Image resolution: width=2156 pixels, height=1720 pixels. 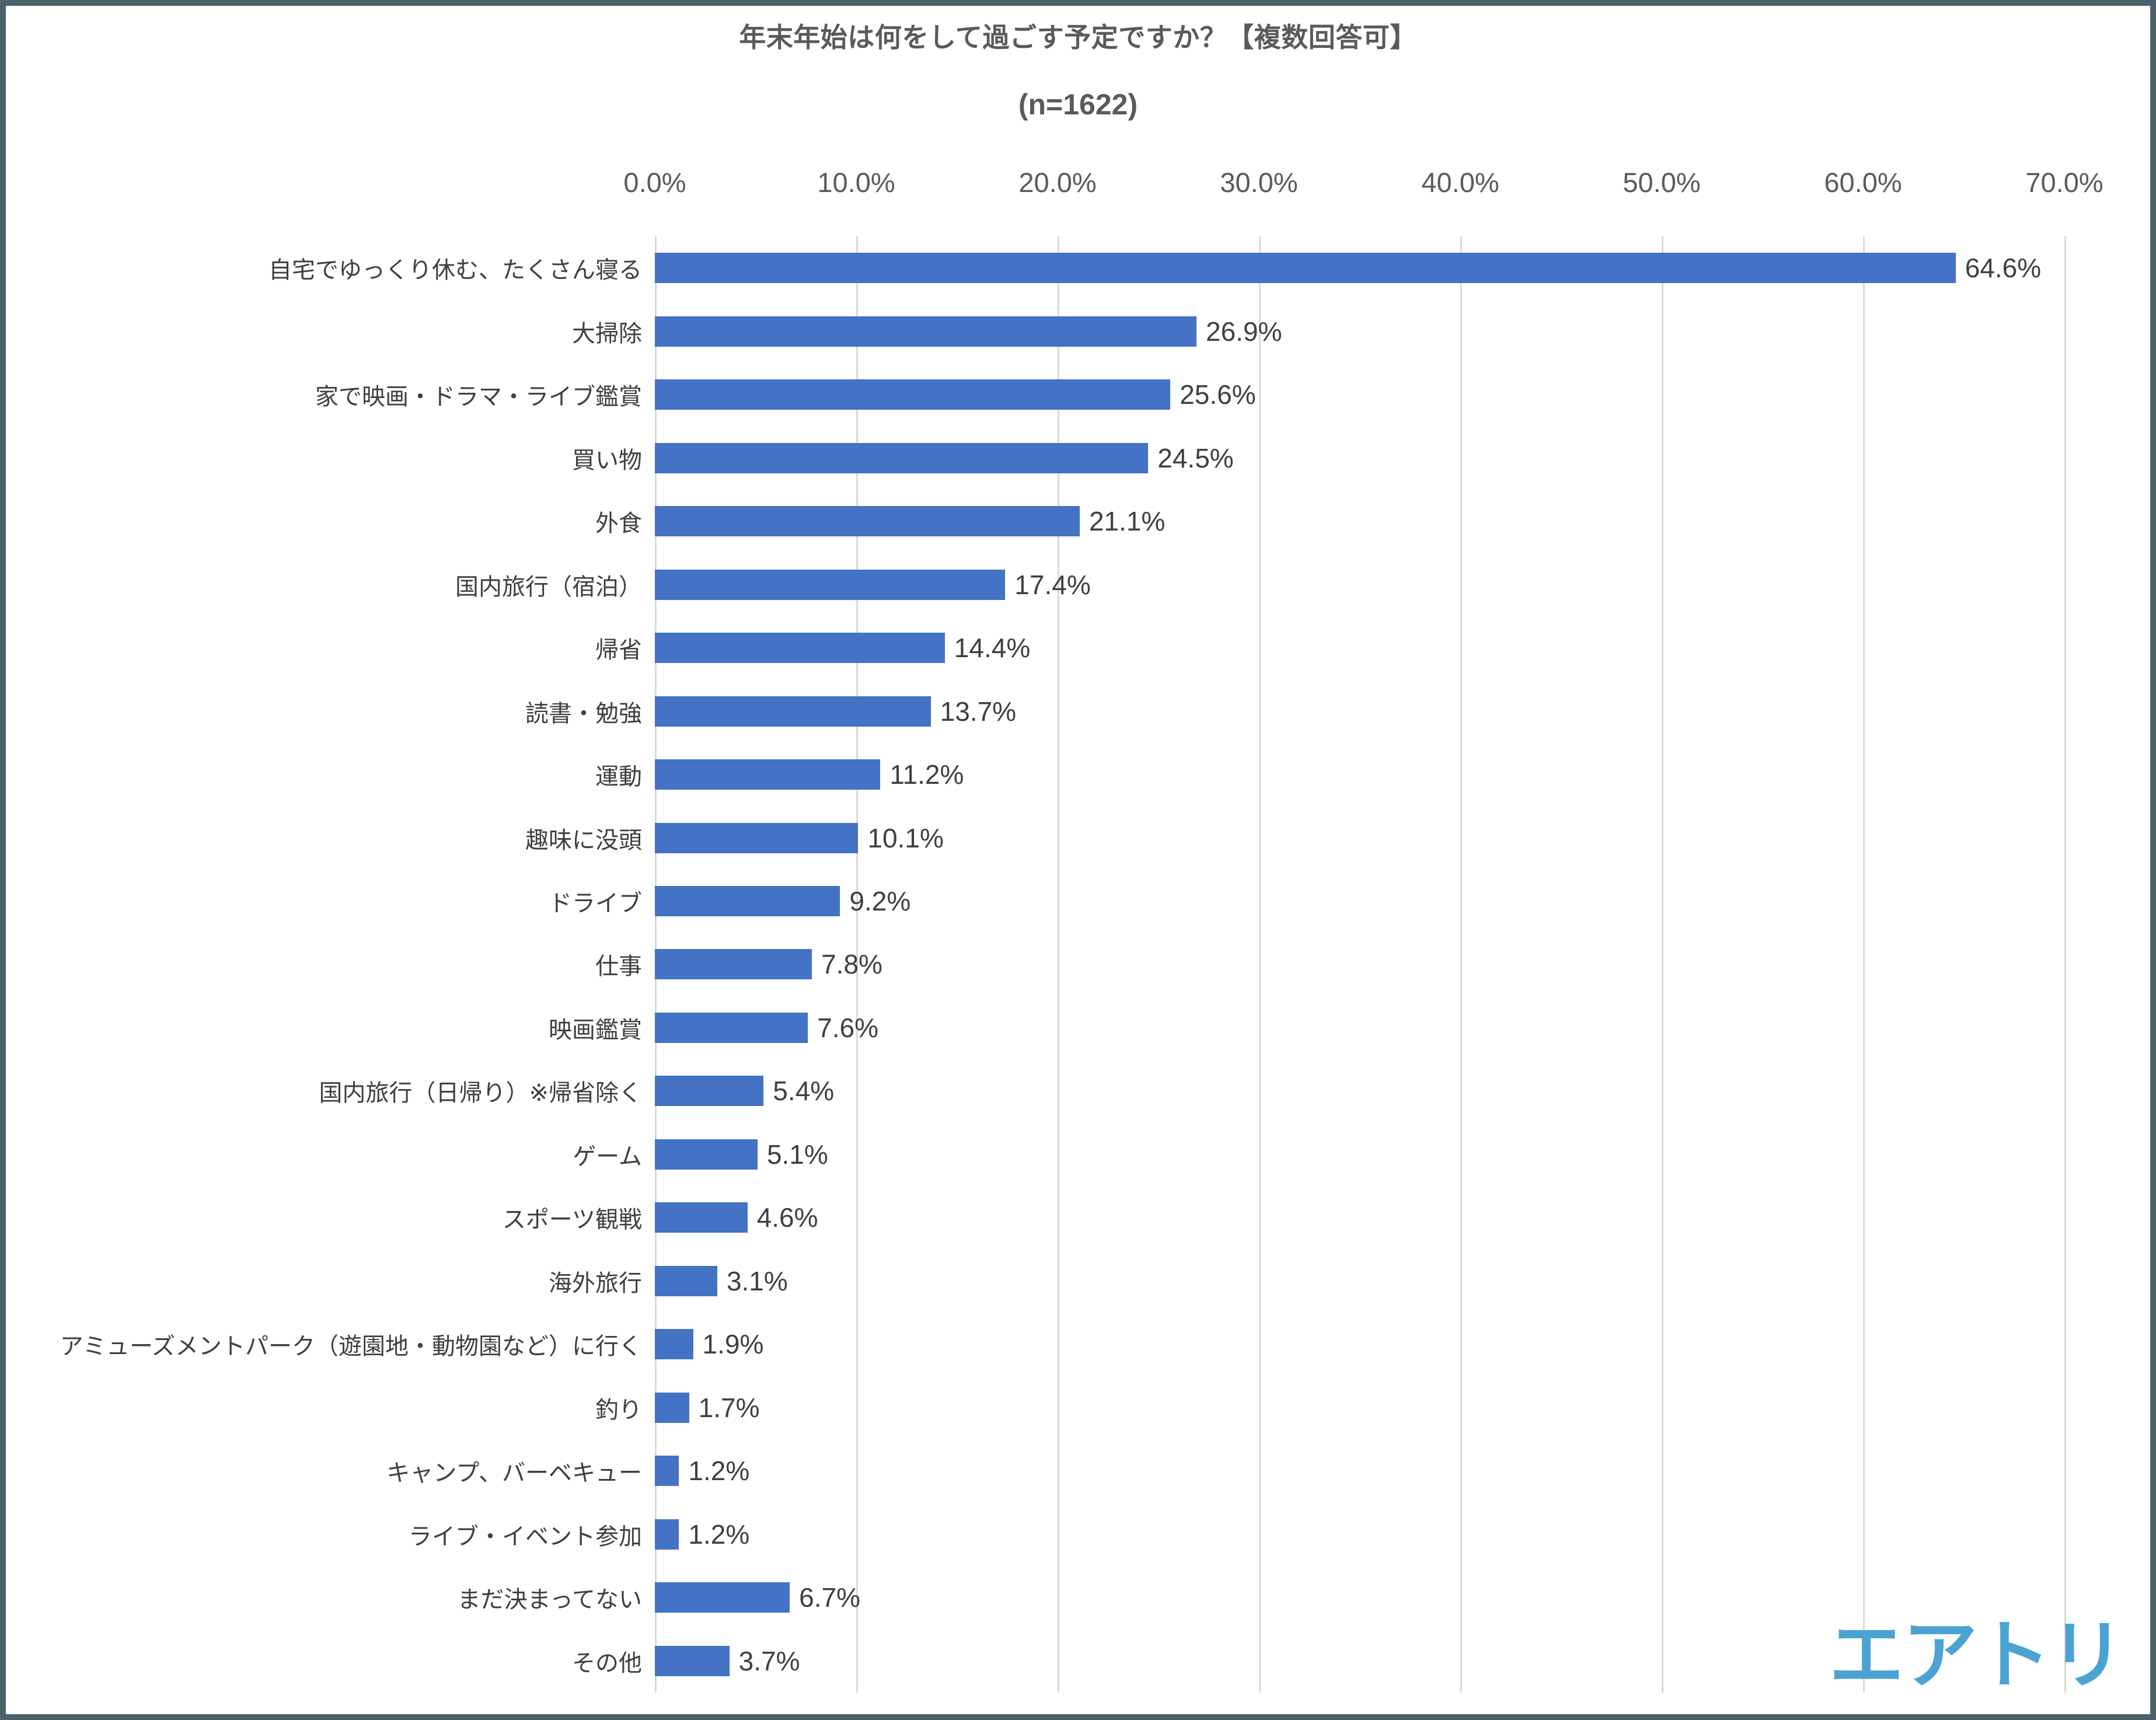 What do you see at coordinates (1363, 187) in the screenshot?
I see `x-axis-tick-labels: 0.0% 10.0% 20.0% 30.0% 40.0% 50.0% 60.0% 70.0%` at bounding box center [1363, 187].